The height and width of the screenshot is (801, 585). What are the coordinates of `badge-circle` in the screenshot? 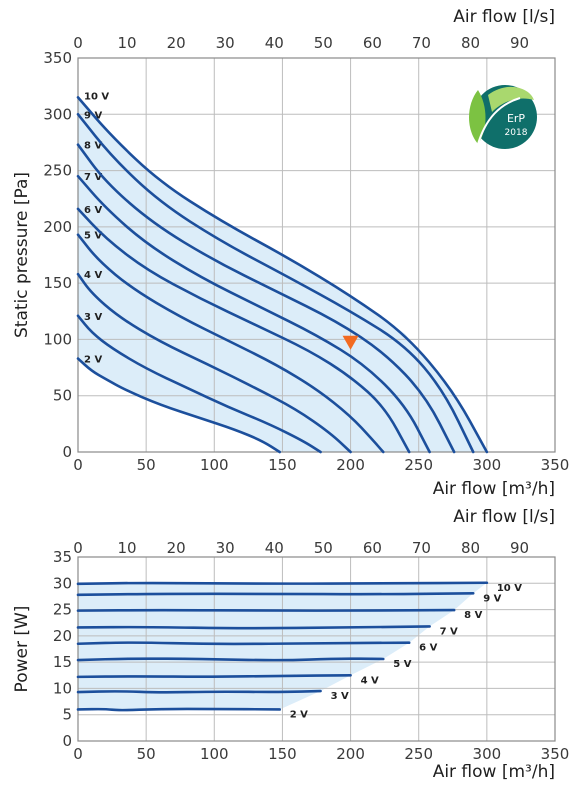 It's located at (505, 117).